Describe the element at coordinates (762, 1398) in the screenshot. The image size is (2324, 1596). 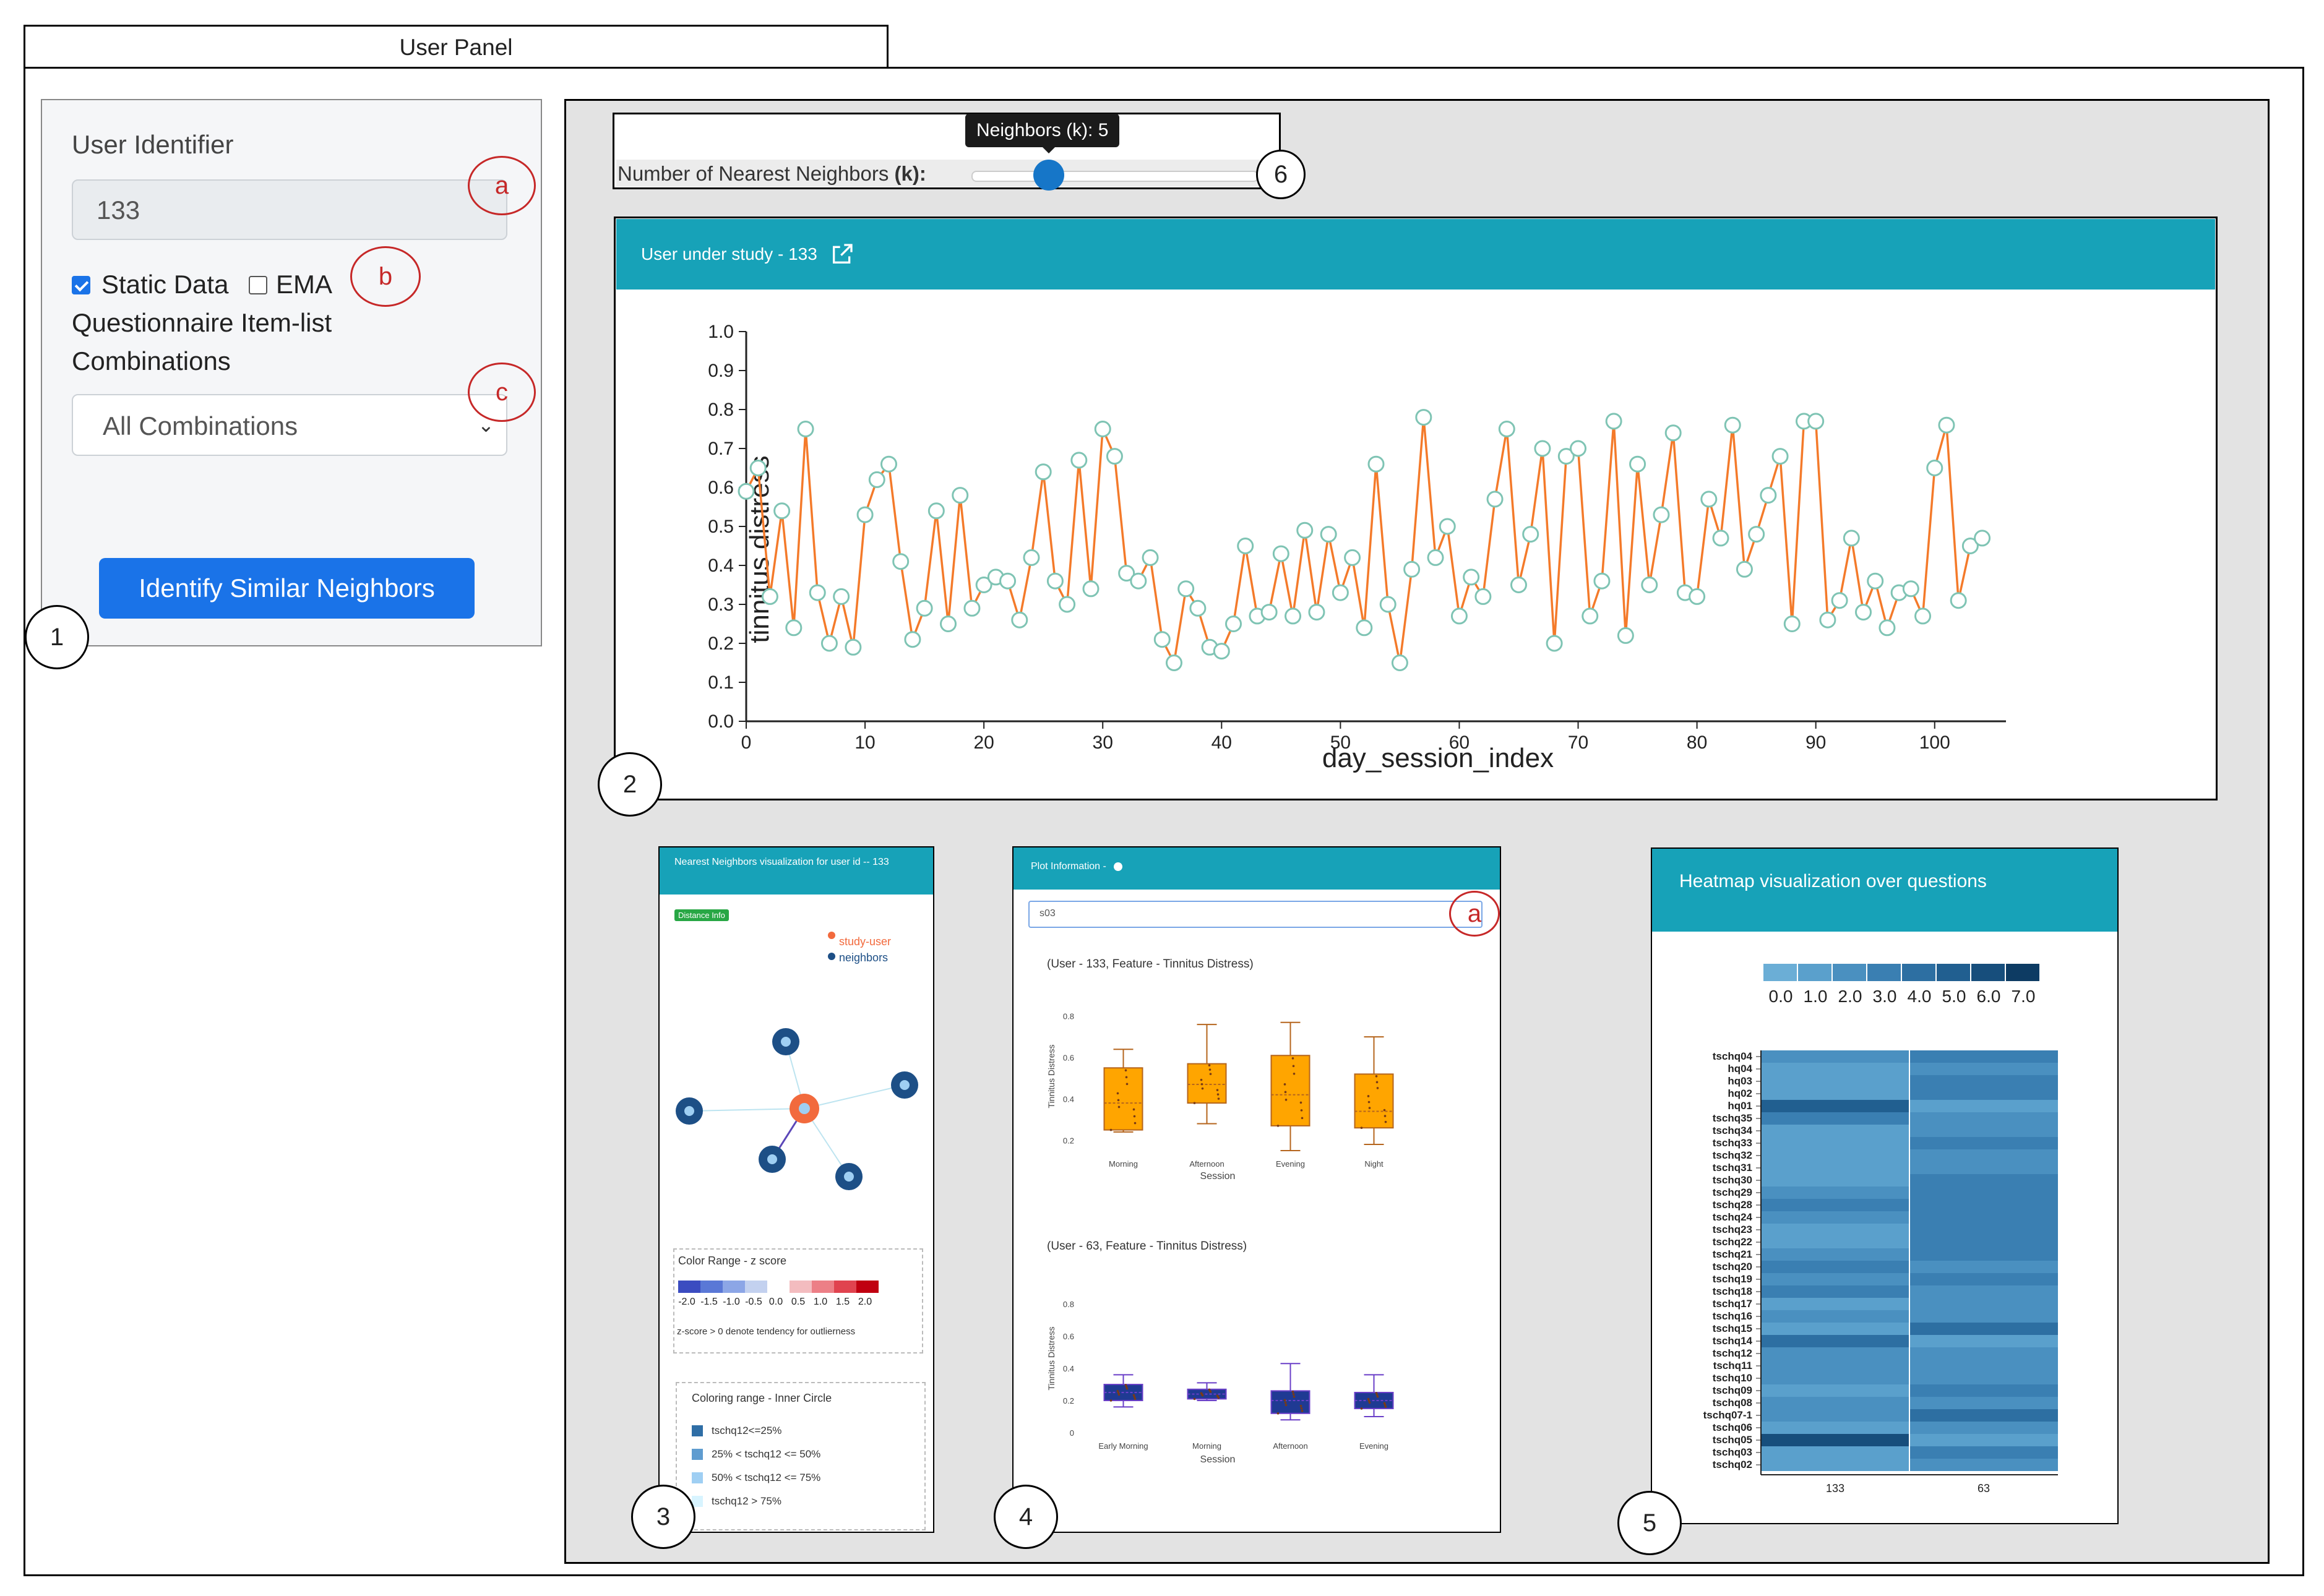
I see `inner-title: Coloring range - Inner Circle` at that location.